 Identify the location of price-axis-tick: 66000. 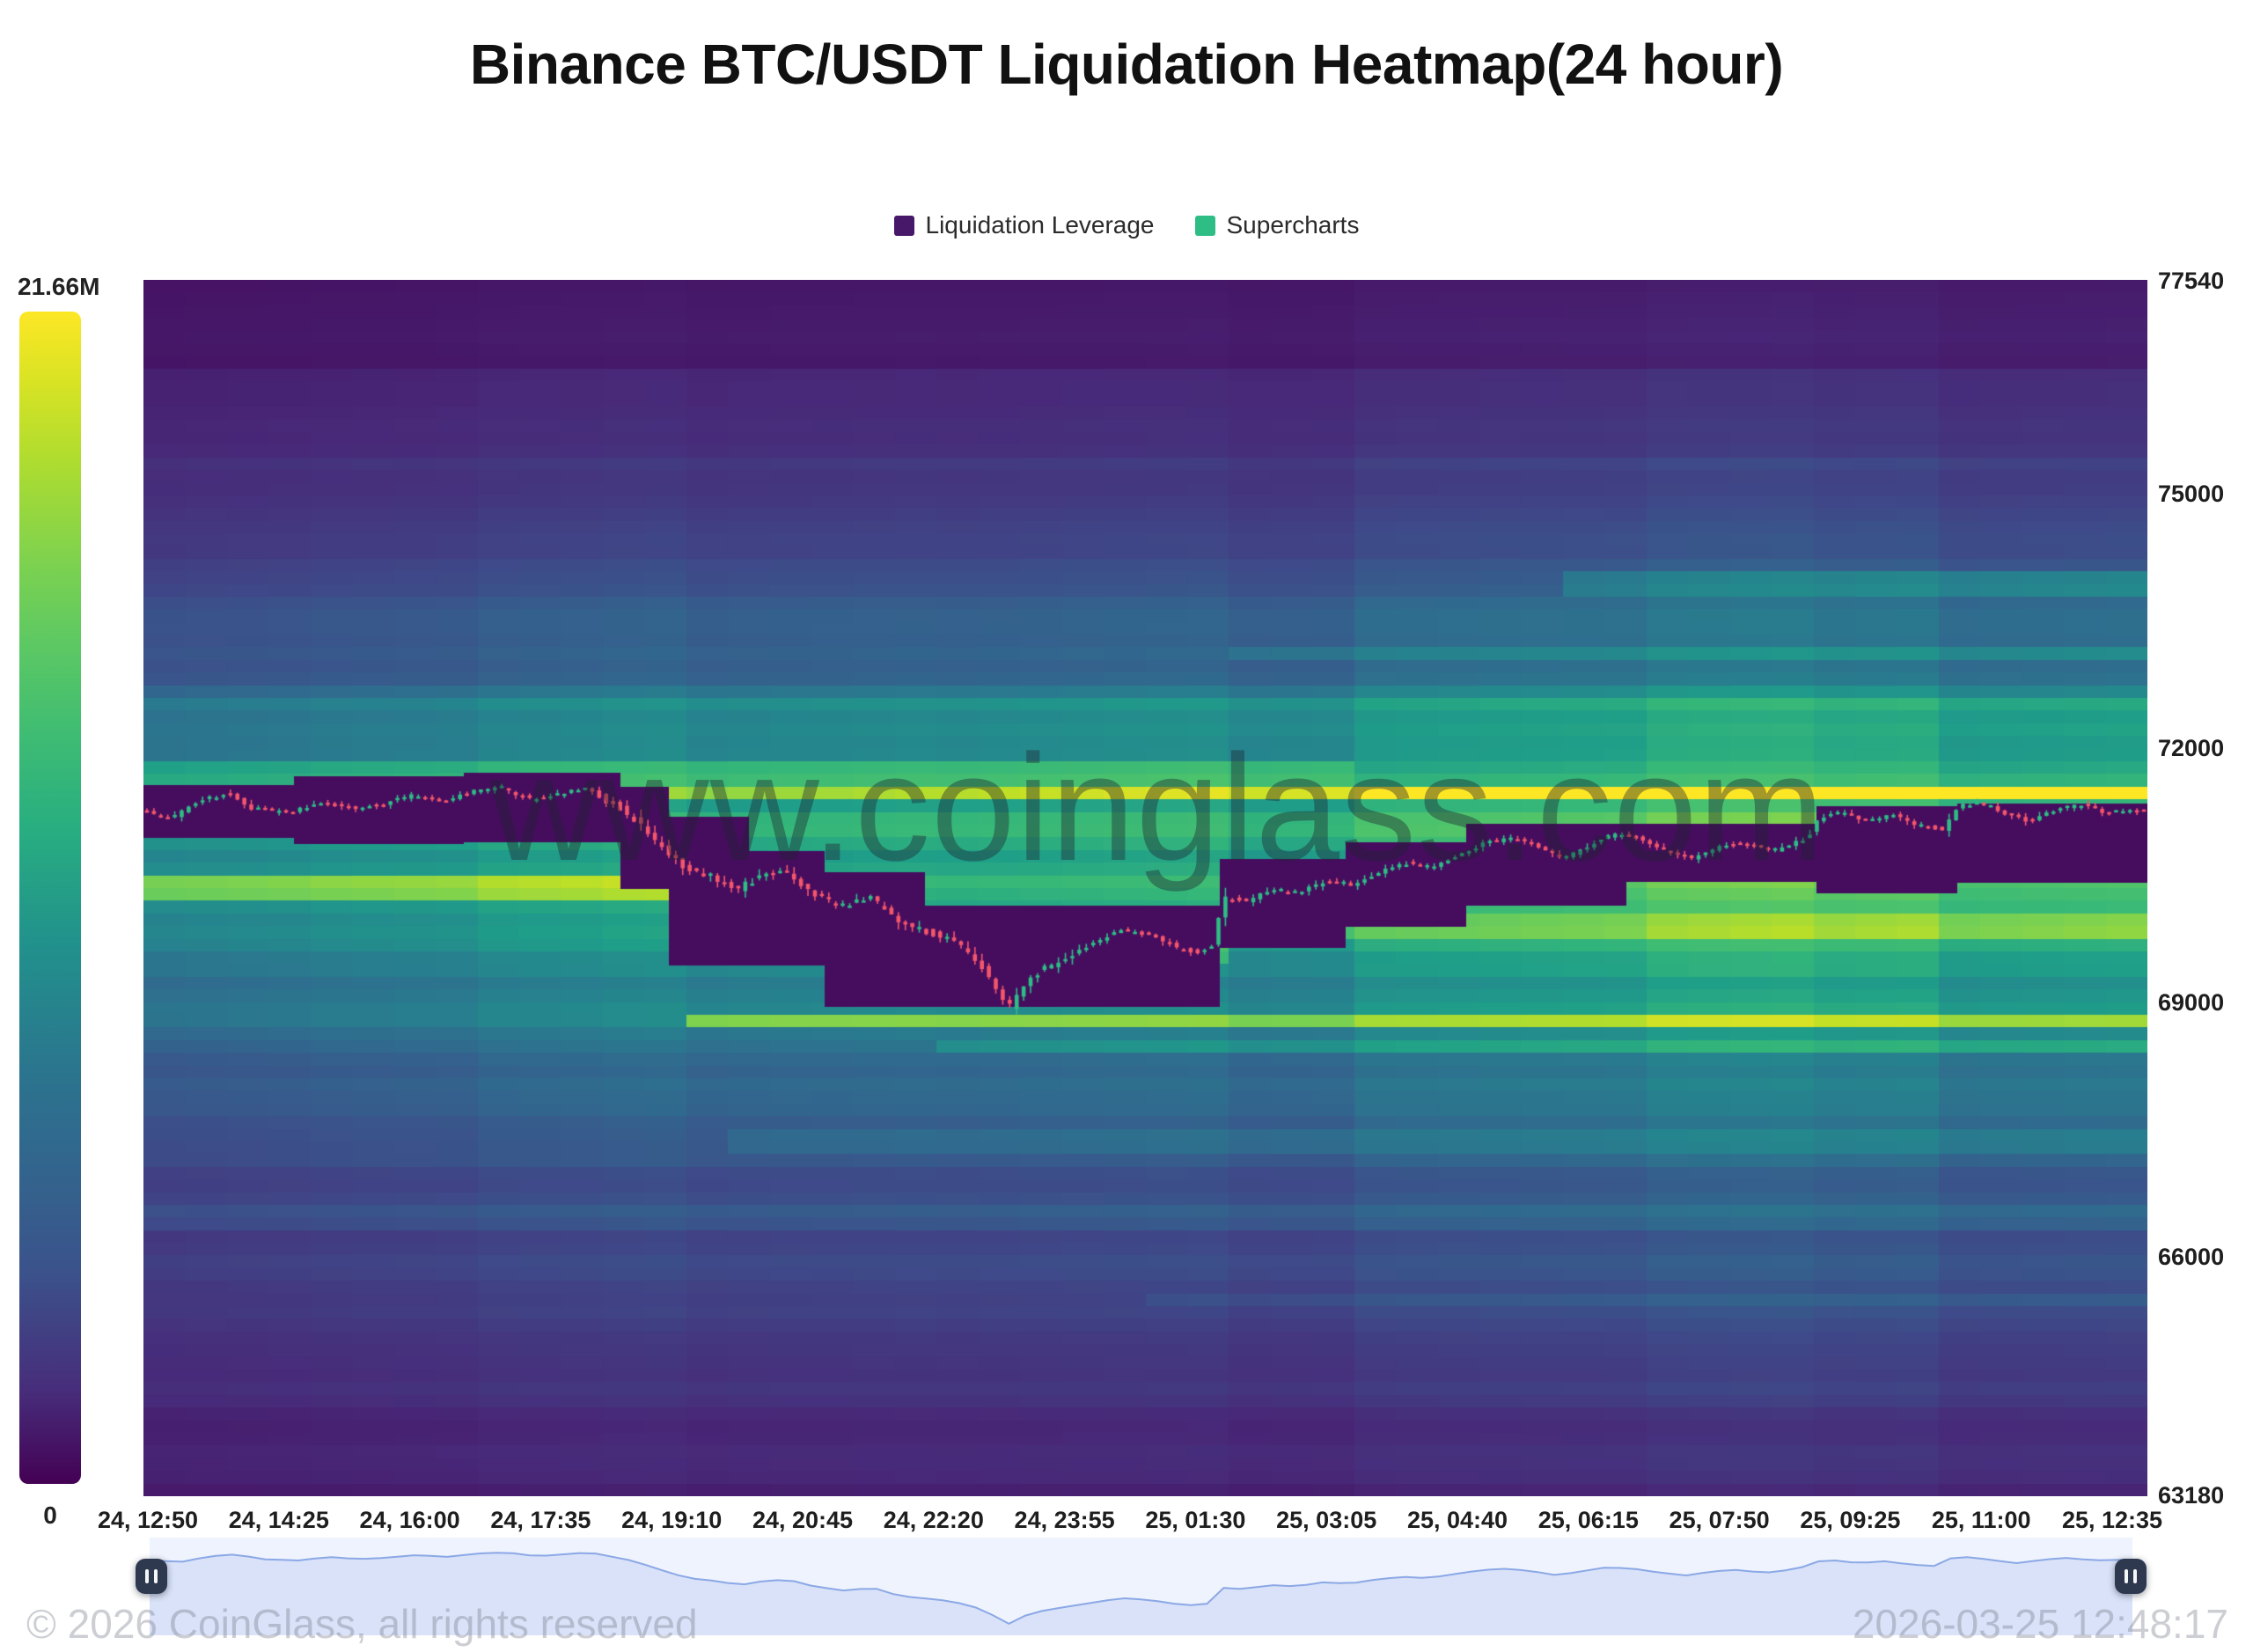
(2192, 1256).